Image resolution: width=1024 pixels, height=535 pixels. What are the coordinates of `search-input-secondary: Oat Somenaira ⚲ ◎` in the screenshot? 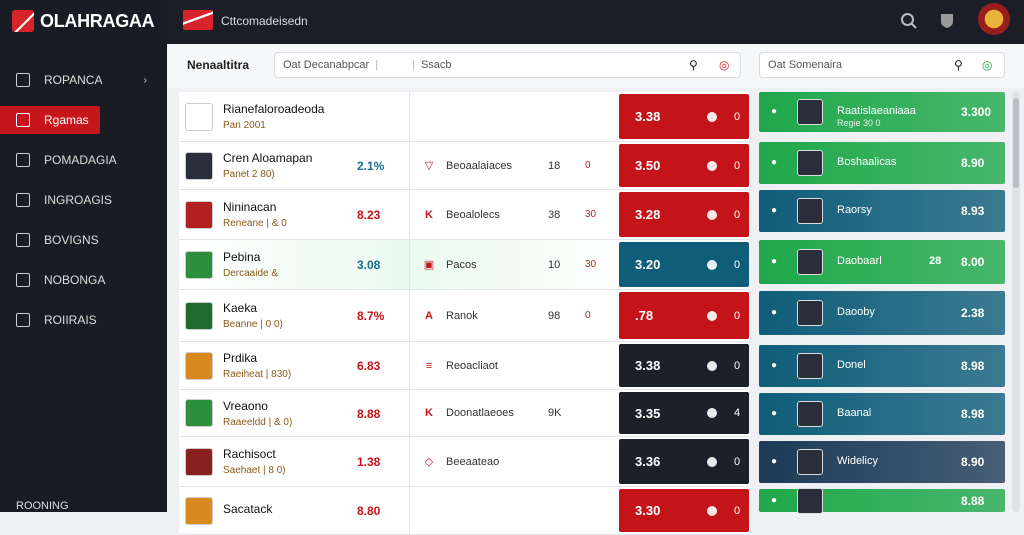 It's located at (882, 65).